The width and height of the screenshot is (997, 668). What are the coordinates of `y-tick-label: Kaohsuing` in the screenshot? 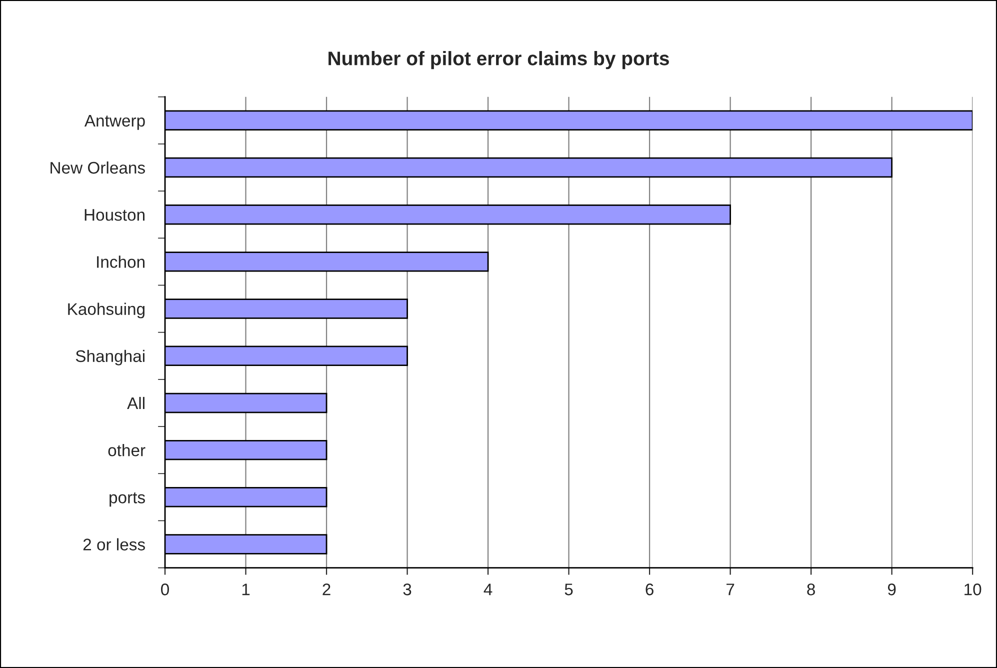 It's located at (106, 310).